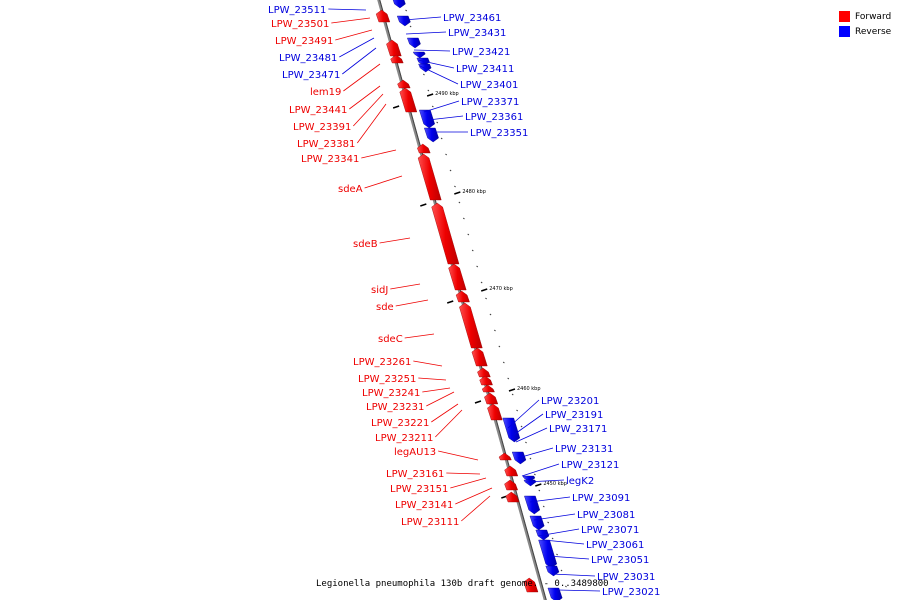 The image size is (900, 600). I want to click on gene-label: LPW_23051, so click(620, 560).